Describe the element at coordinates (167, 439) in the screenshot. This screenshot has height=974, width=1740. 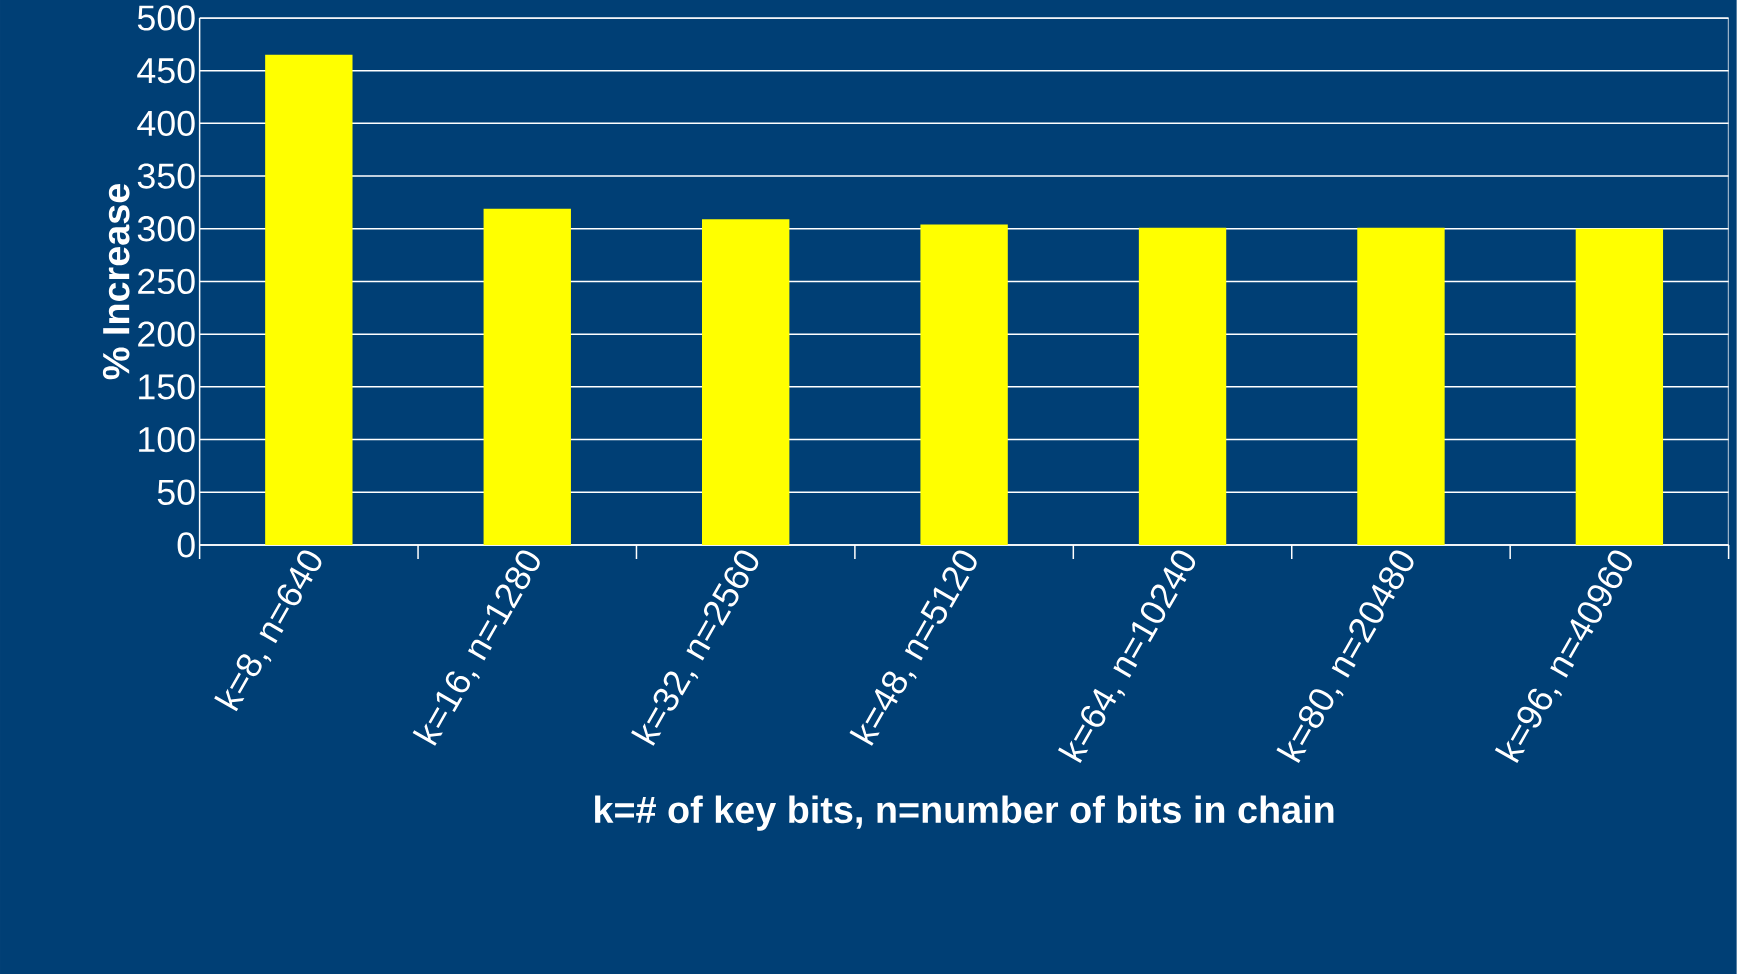
I see `y-tick-label: 100` at that location.